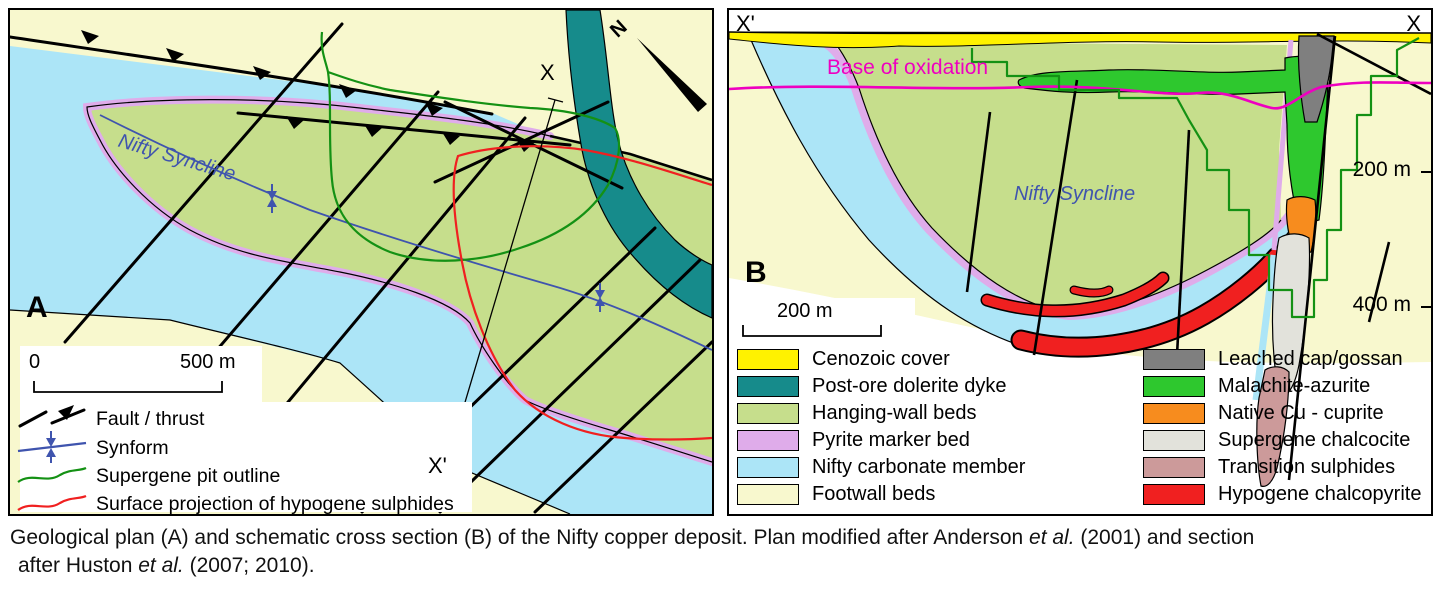 Image resolution: width=1440 pixels, height=594 pixels. Describe the element at coordinates (470, 146) in the screenshot. I see `supergene-pit-outline` at that location.